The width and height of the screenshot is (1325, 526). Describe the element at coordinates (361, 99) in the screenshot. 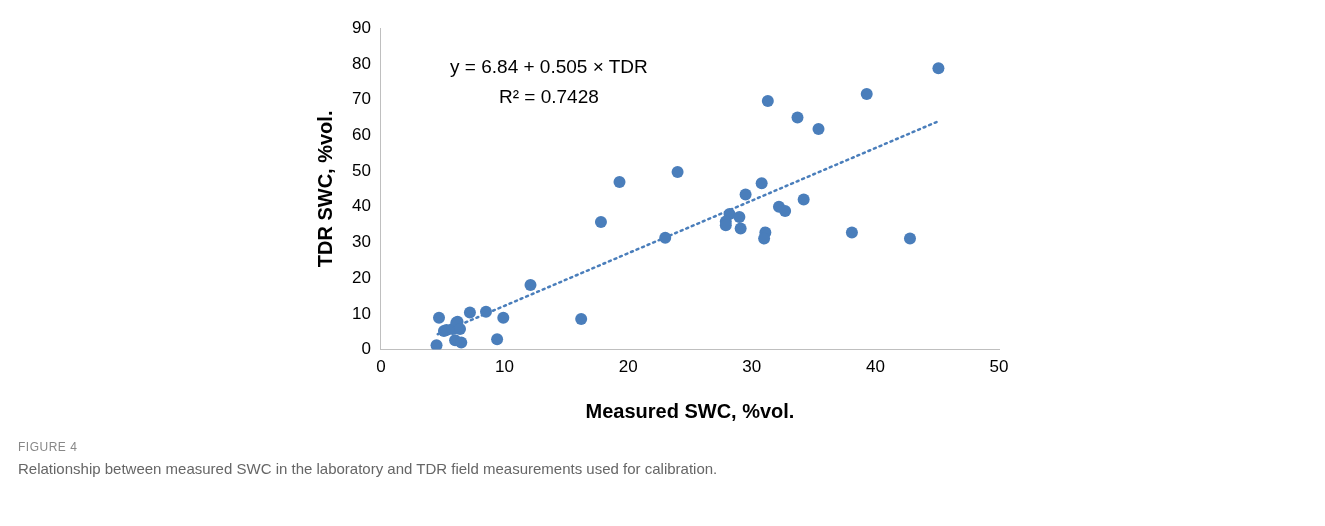

I see `y-tick-label: 70` at that location.